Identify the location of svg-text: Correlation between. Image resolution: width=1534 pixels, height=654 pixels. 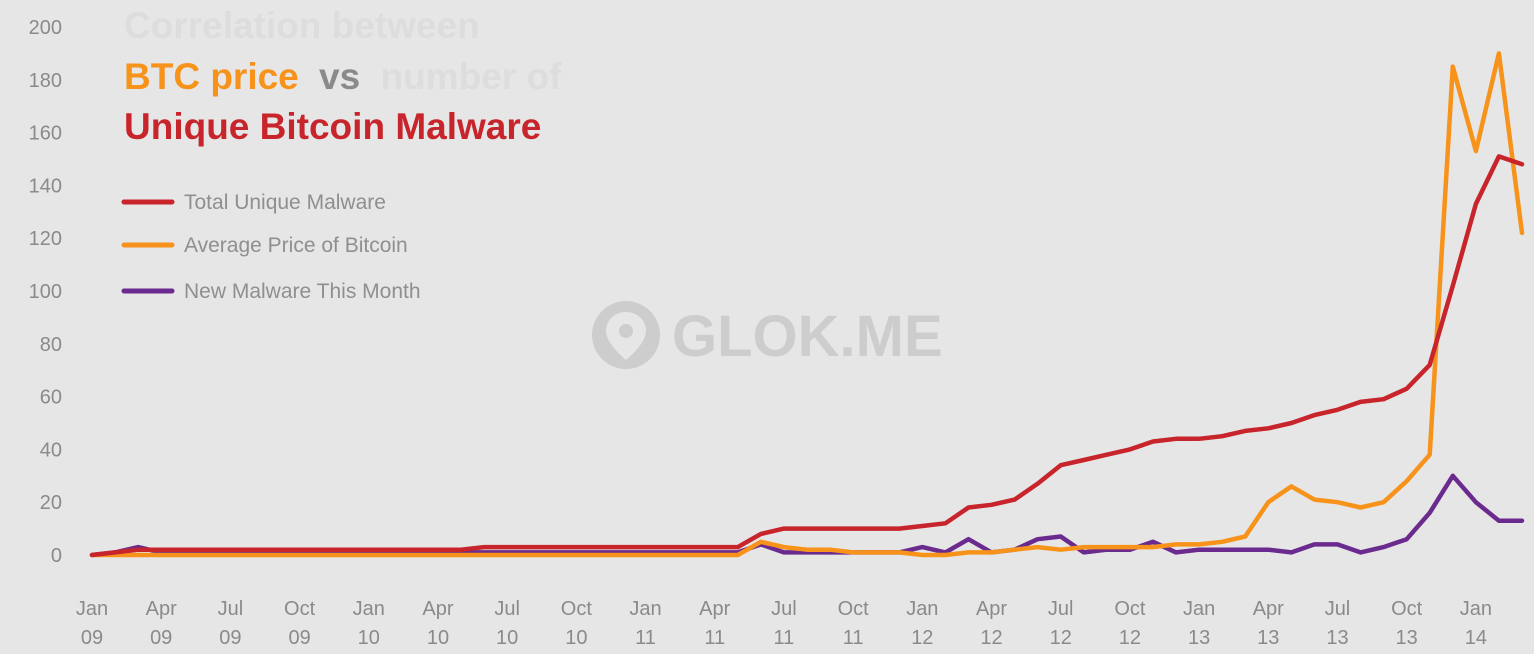
(302, 25).